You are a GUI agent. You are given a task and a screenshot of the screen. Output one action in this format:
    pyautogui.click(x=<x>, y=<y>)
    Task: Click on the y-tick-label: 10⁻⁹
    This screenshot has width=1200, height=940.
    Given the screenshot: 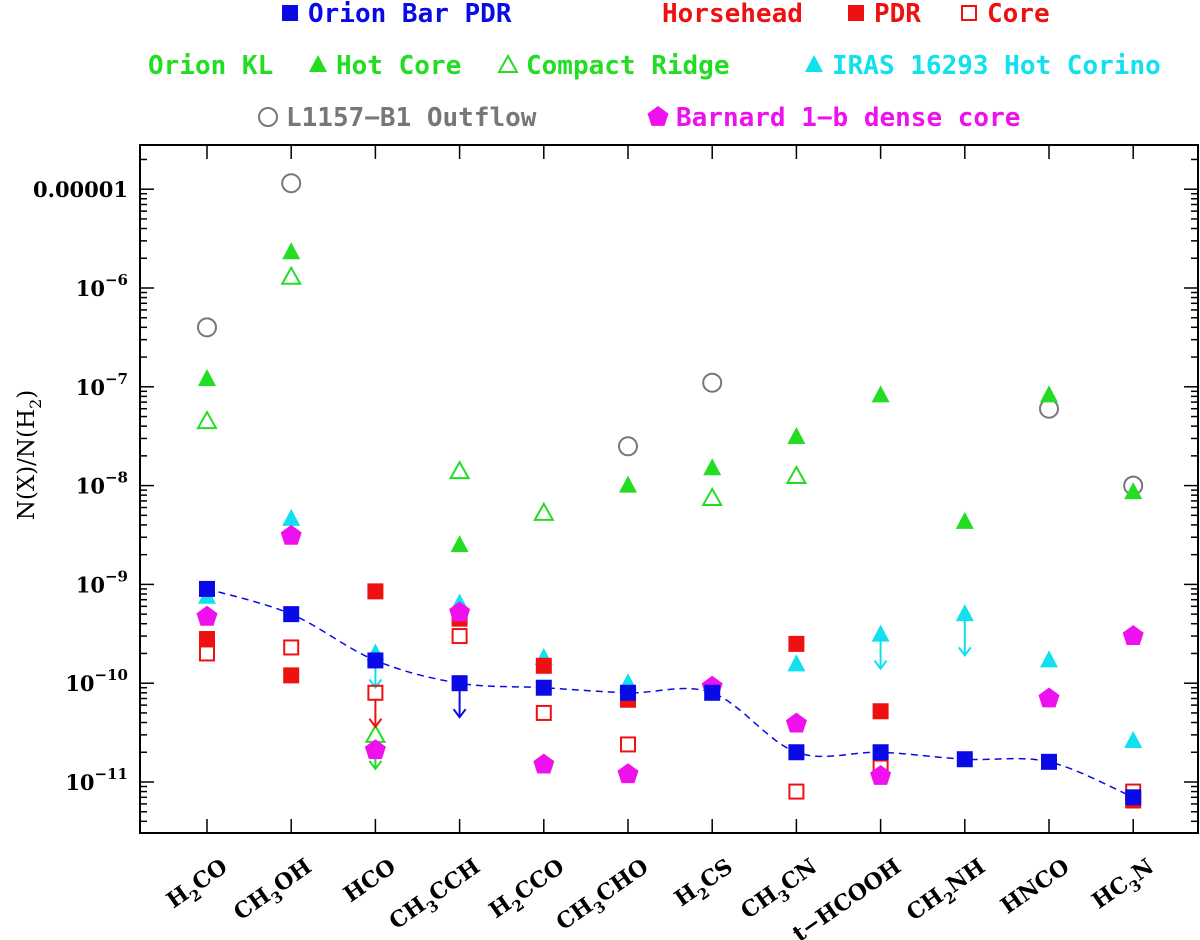 What is the action you would take?
    pyautogui.click(x=102, y=582)
    